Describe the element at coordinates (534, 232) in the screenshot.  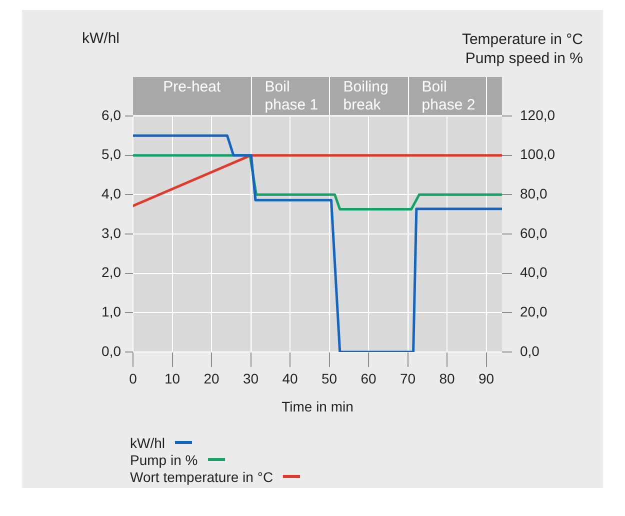
I see `y2-tick-label: 60,0` at that location.